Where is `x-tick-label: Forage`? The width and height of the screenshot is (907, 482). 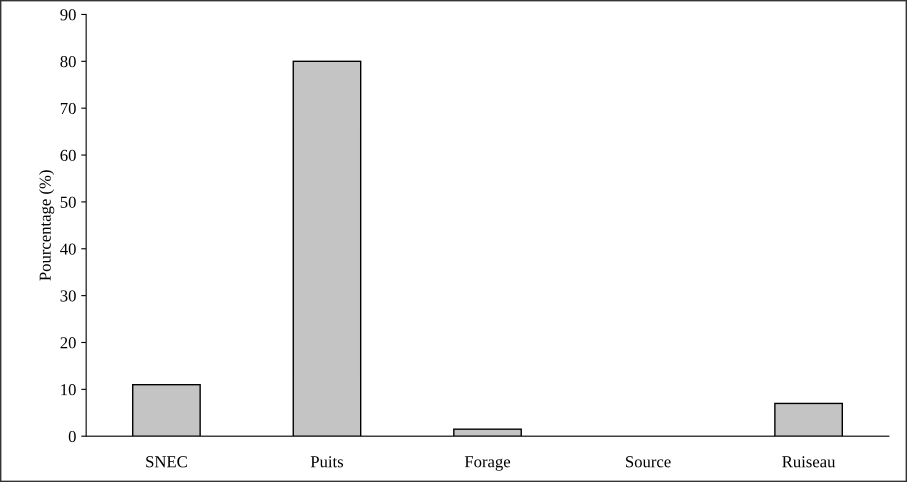 x-tick-label: Forage is located at coordinates (487, 463).